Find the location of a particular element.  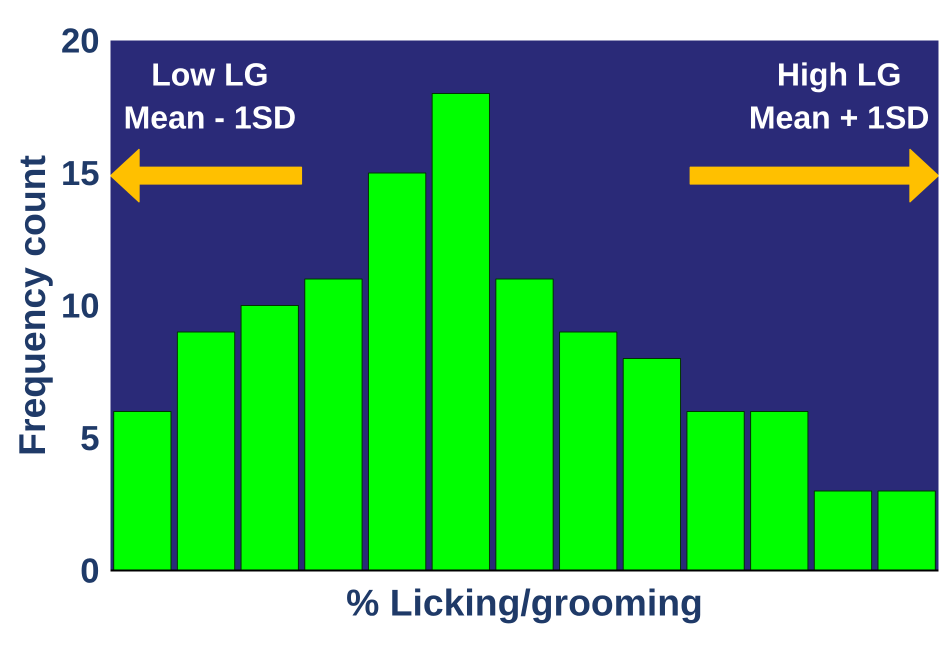

y-tick-label: 0 is located at coordinates (90, 571).